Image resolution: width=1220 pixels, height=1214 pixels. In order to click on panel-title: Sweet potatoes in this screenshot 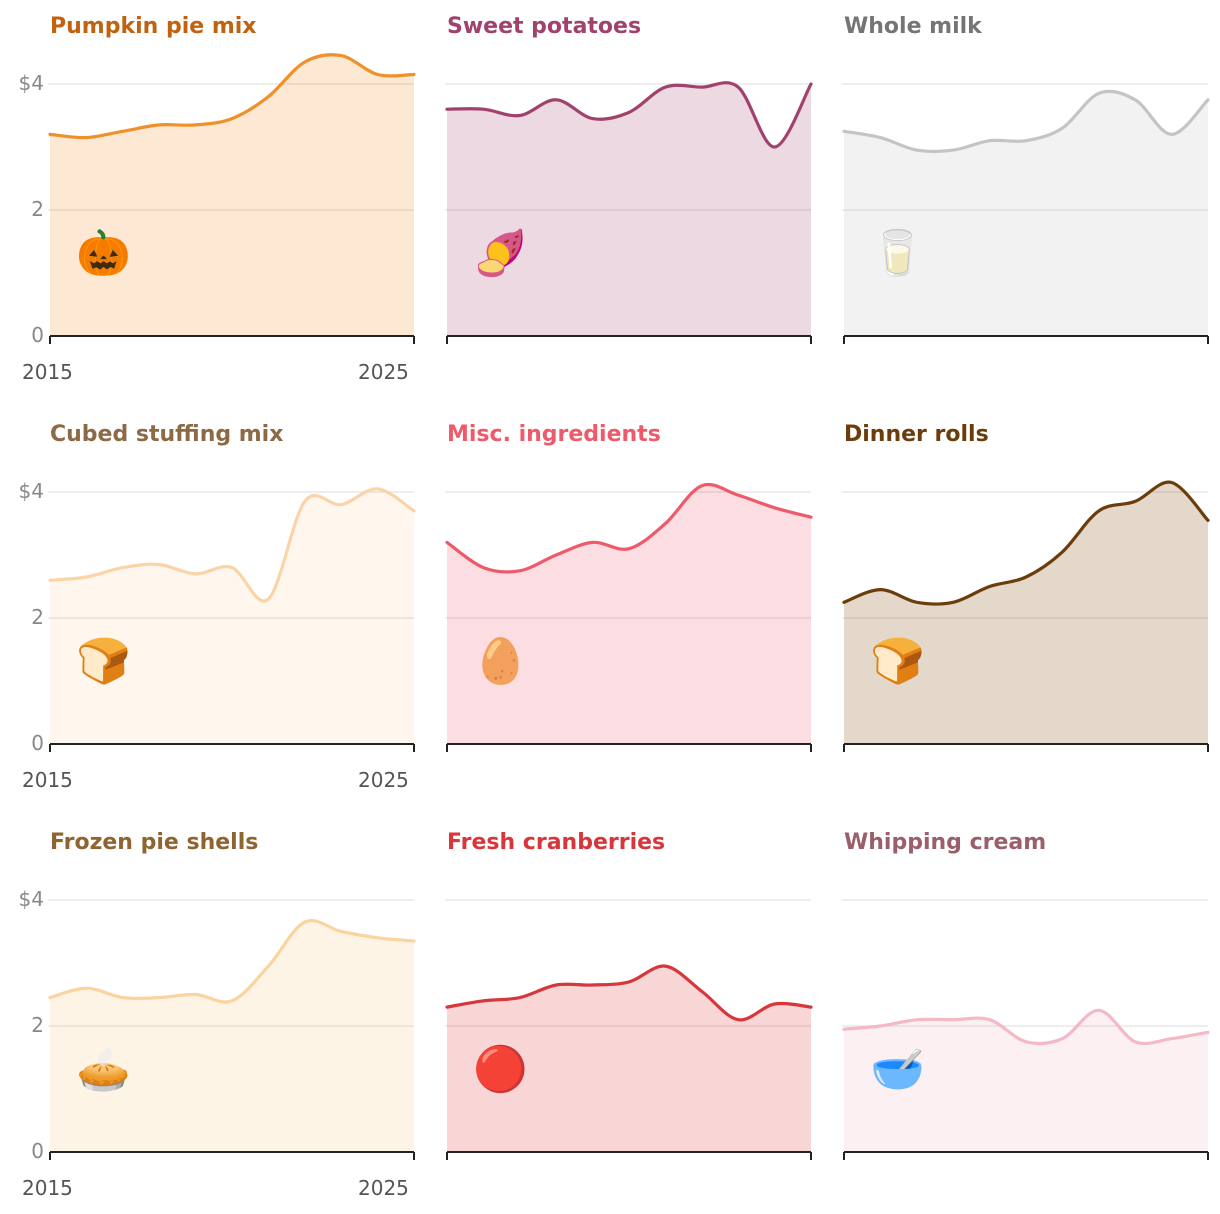, I will do `click(544, 26)`.